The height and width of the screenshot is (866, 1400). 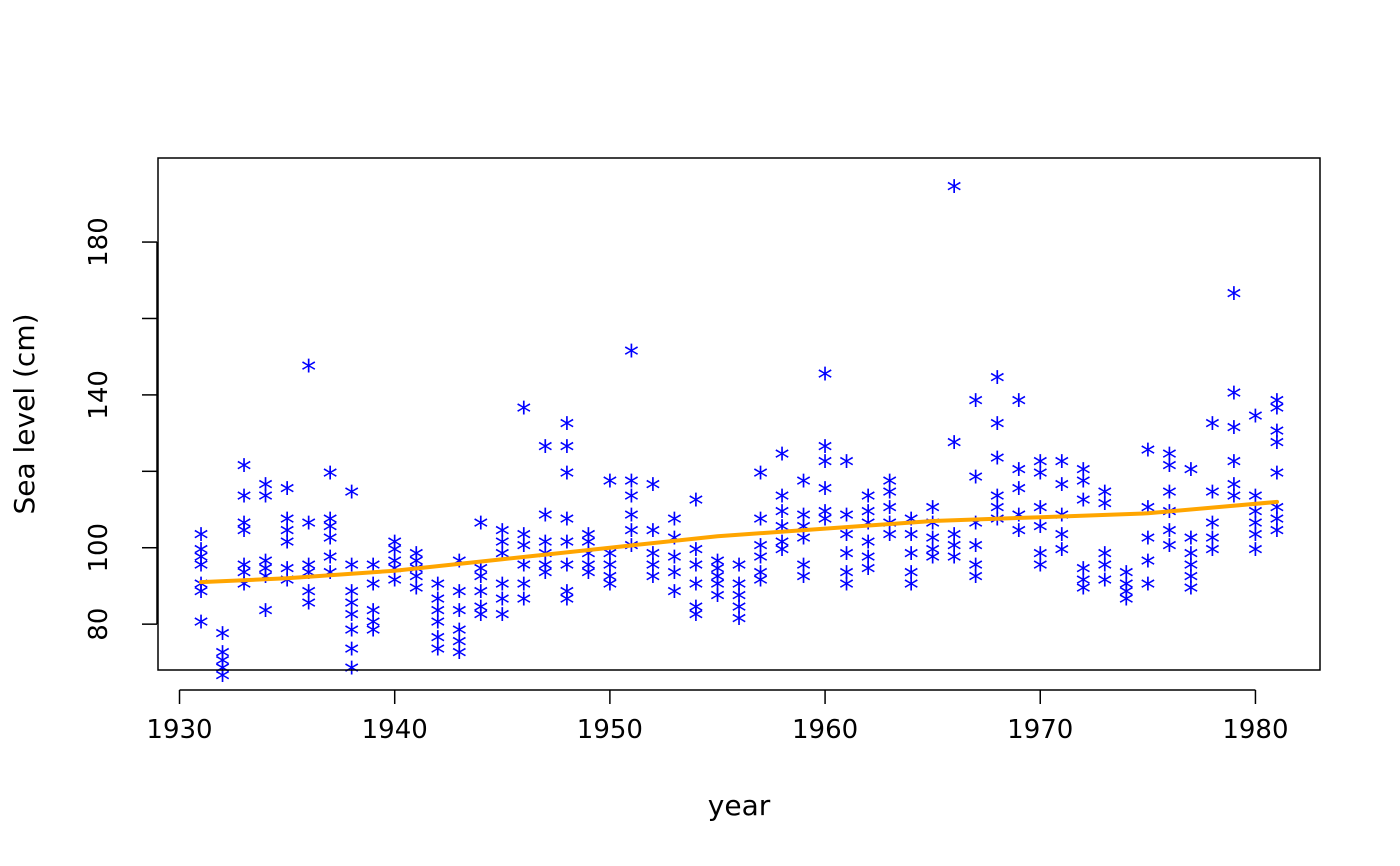 What do you see at coordinates (1040, 730) in the screenshot?
I see `x-tick-label: 1970` at bounding box center [1040, 730].